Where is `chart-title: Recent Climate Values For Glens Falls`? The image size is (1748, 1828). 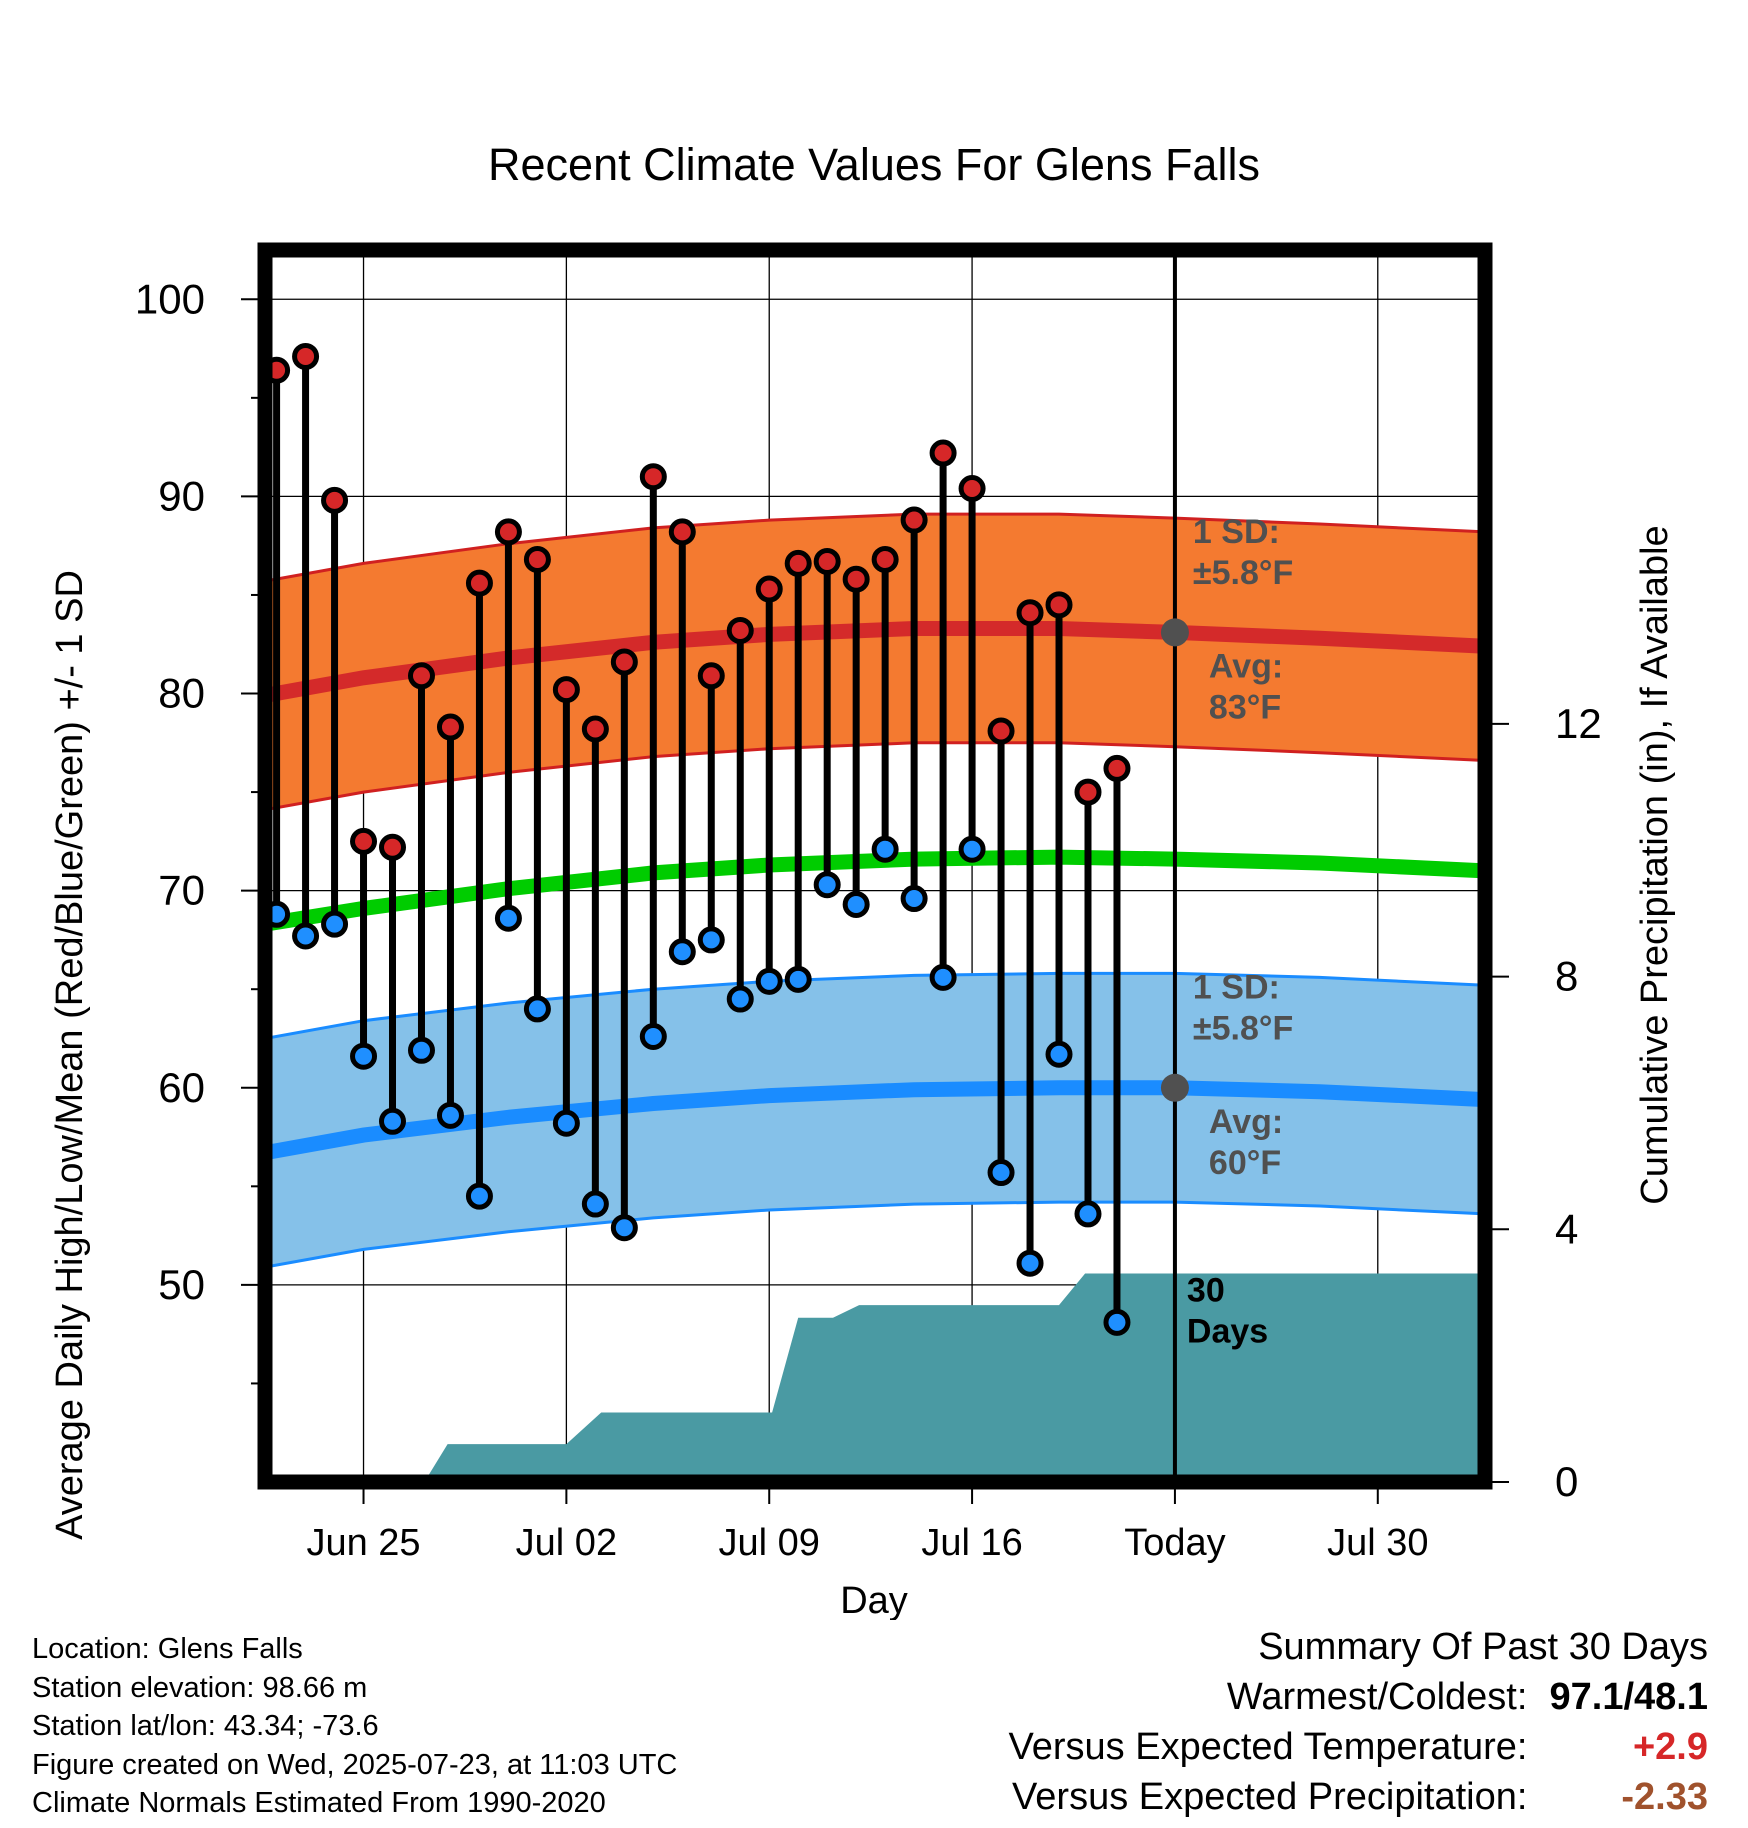 chart-title: Recent Climate Values For Glens Falls is located at coordinates (874, 164).